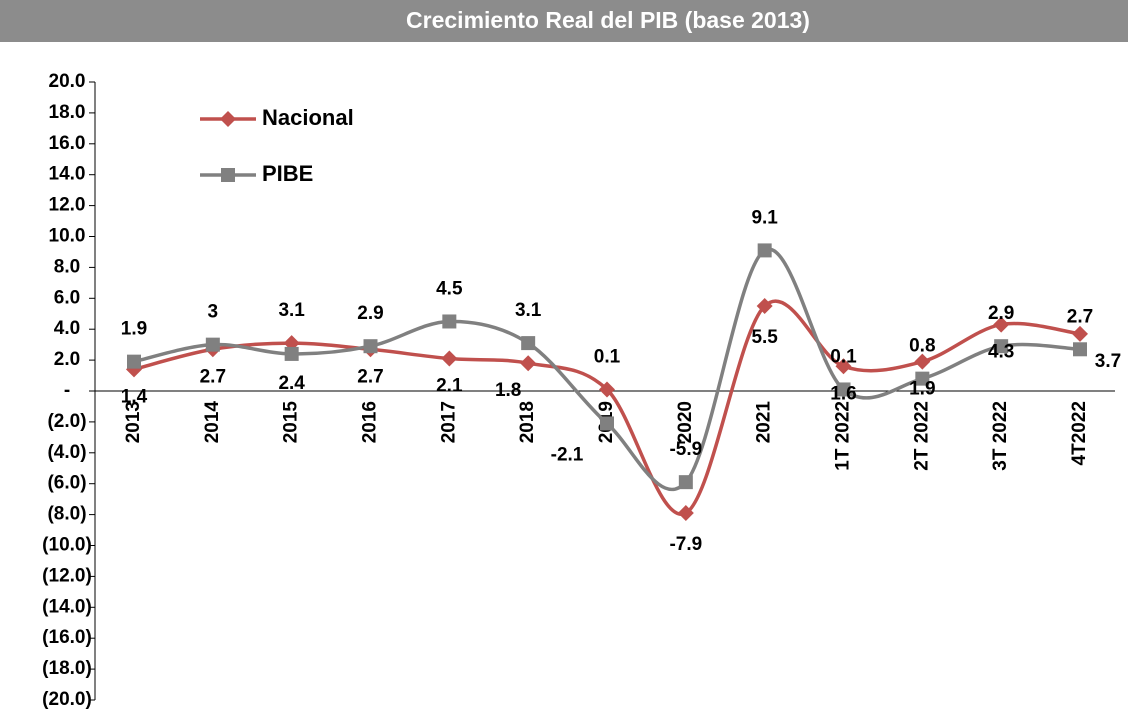 The image size is (1128, 715). Describe the element at coordinates (67, 390) in the screenshot. I see `y-tick-label: -` at that location.